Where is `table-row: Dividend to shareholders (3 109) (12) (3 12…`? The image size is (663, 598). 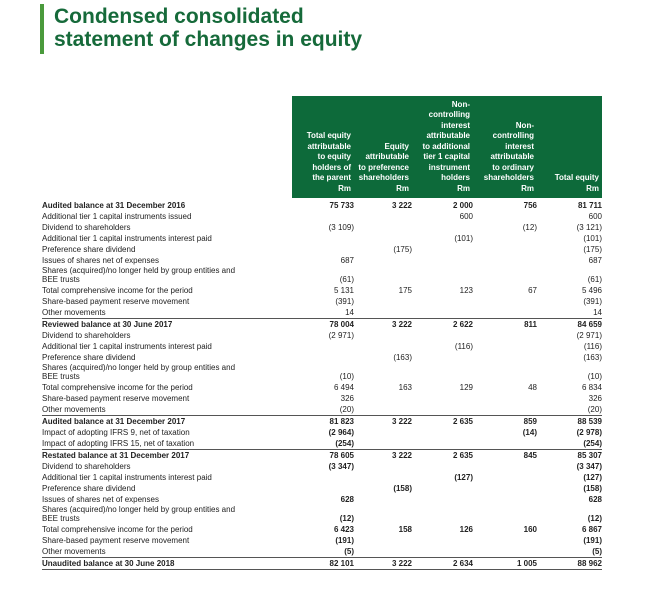 table-row: Dividend to shareholders (3 109) (12) (3 12… is located at coordinates (322, 227).